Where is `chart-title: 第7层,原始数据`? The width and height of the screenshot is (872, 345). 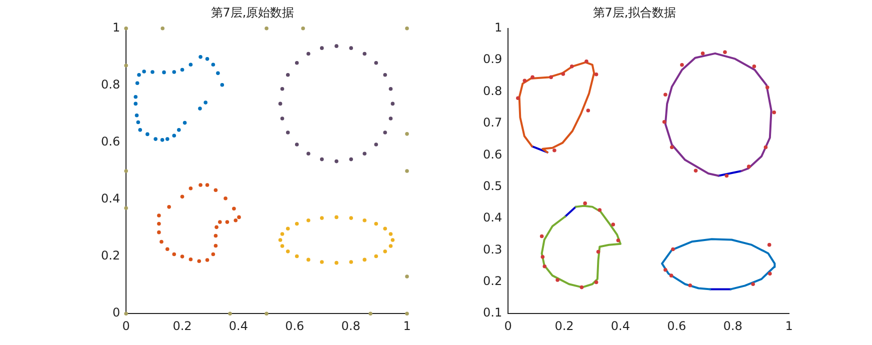
chart-title: 第7层,原始数据 is located at coordinates (252, 12).